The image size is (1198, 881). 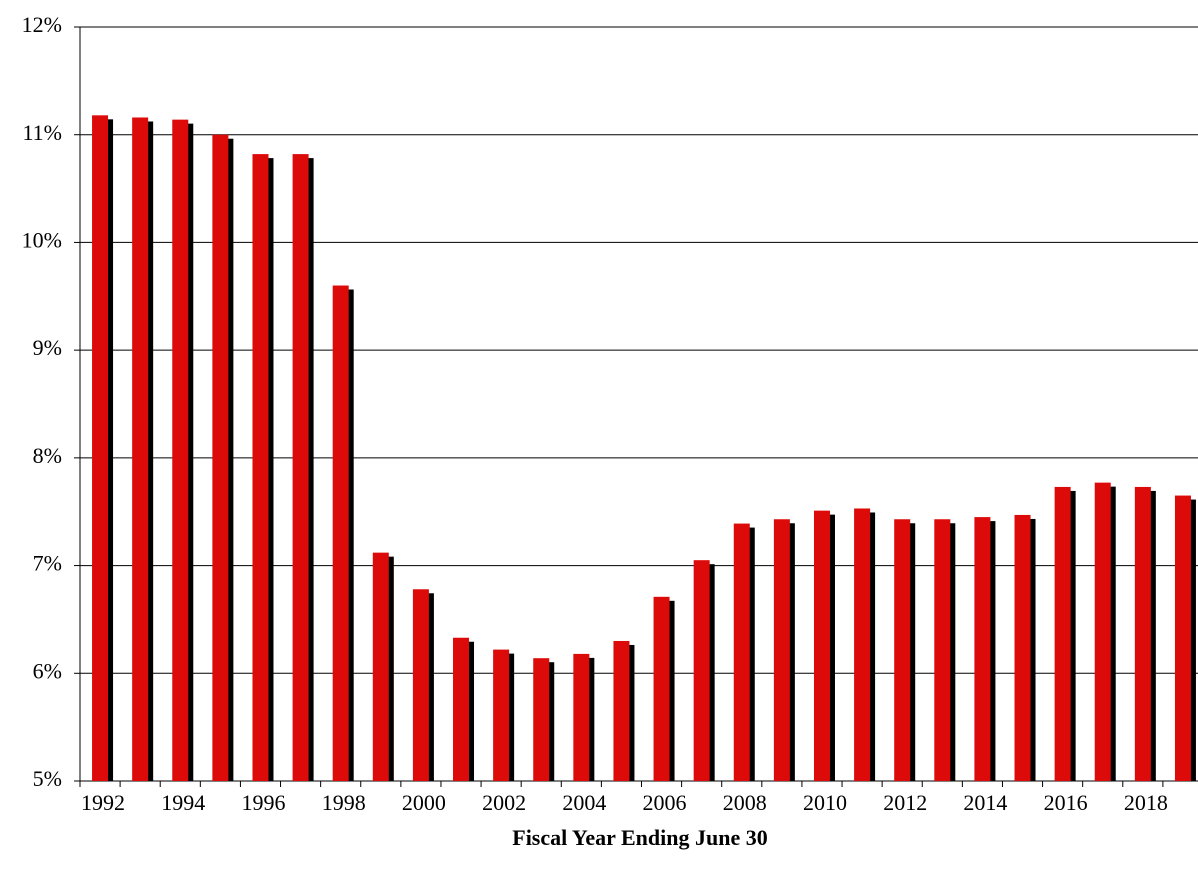 I want to click on y-tick-label: 10%, so click(x=42, y=239).